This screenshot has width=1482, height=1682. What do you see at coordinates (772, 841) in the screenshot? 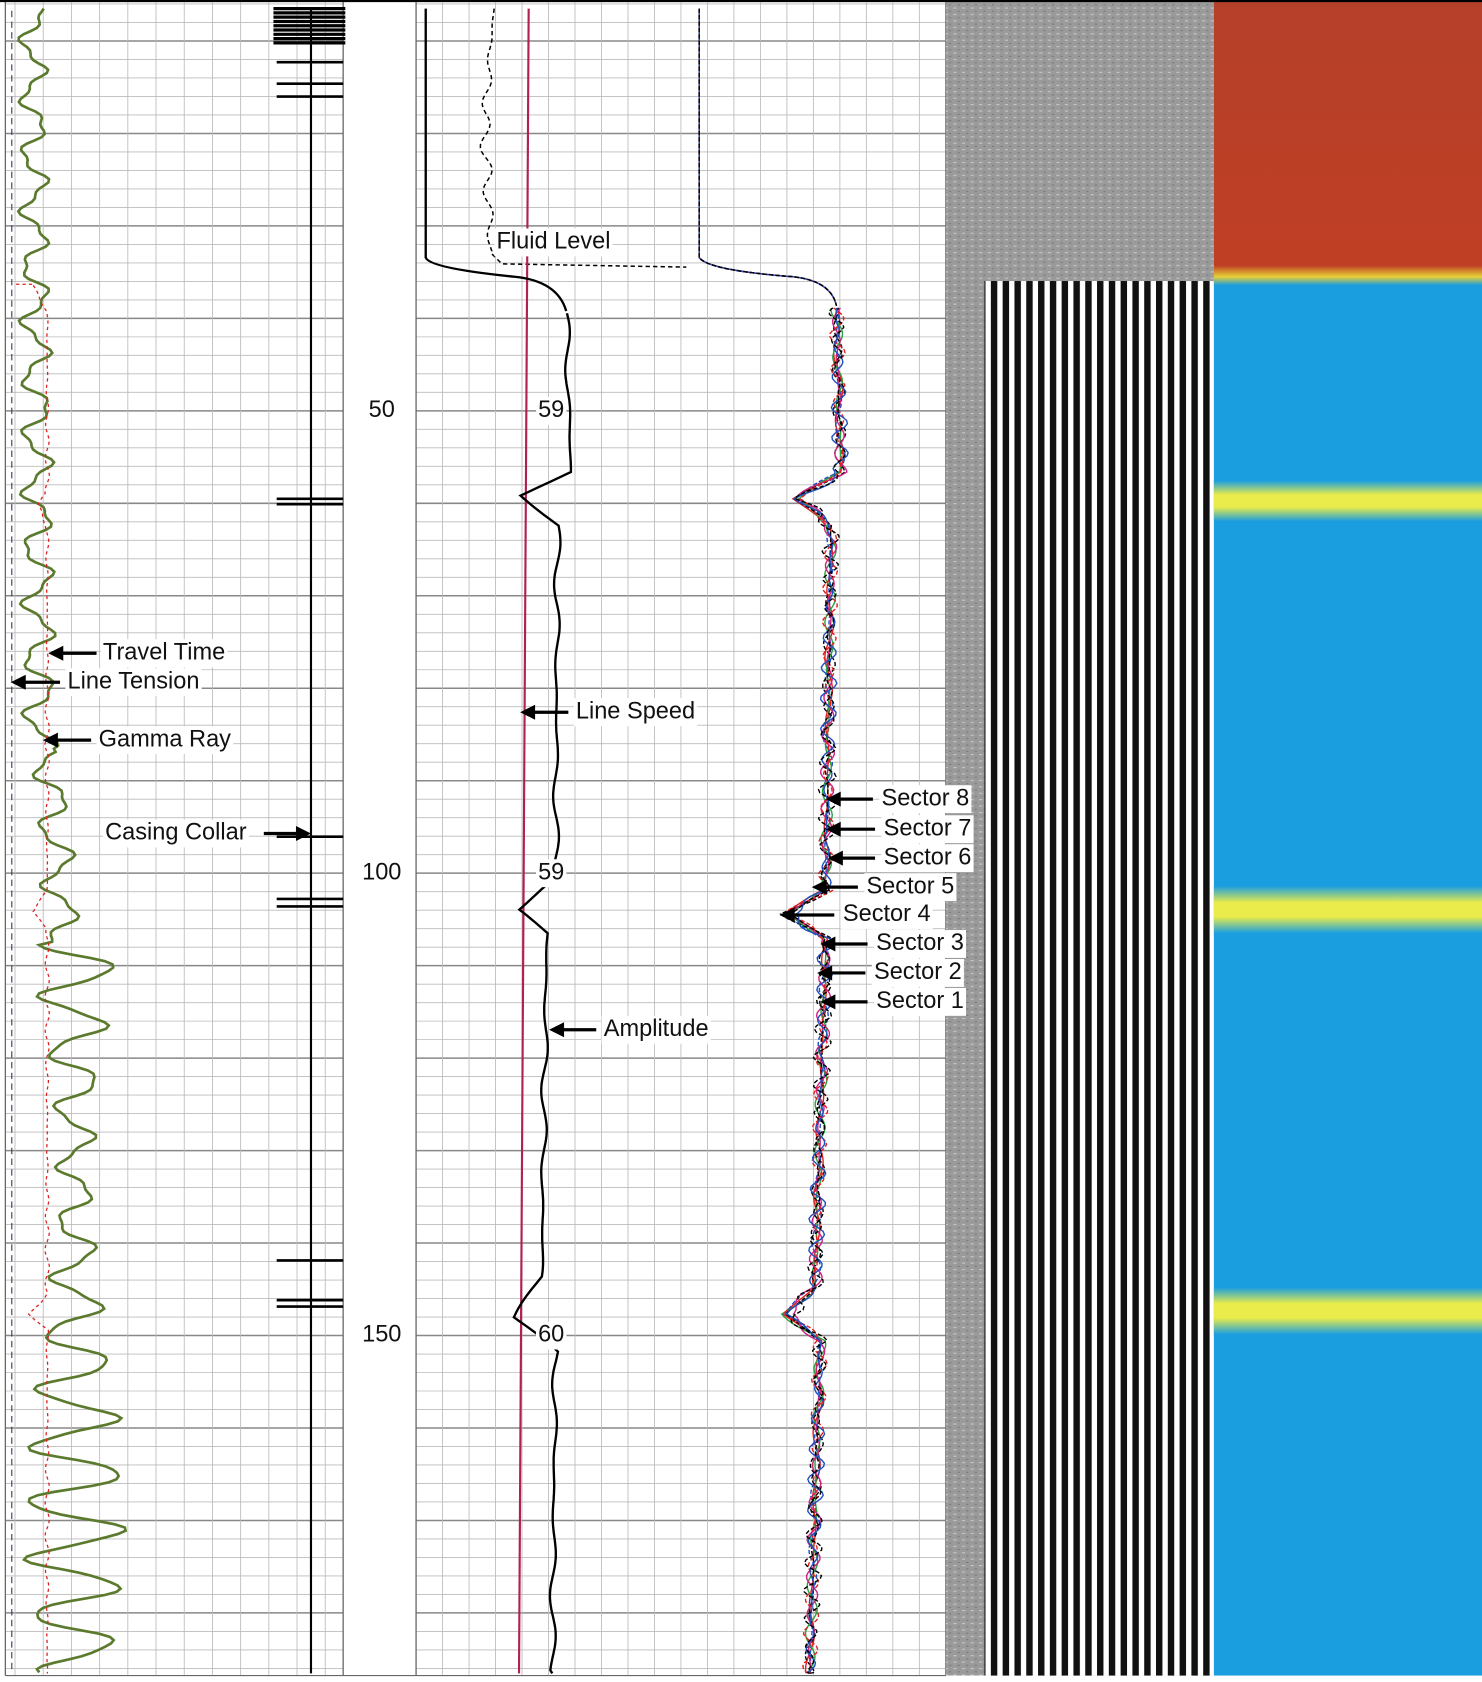
I see `sector-curve` at bounding box center [772, 841].